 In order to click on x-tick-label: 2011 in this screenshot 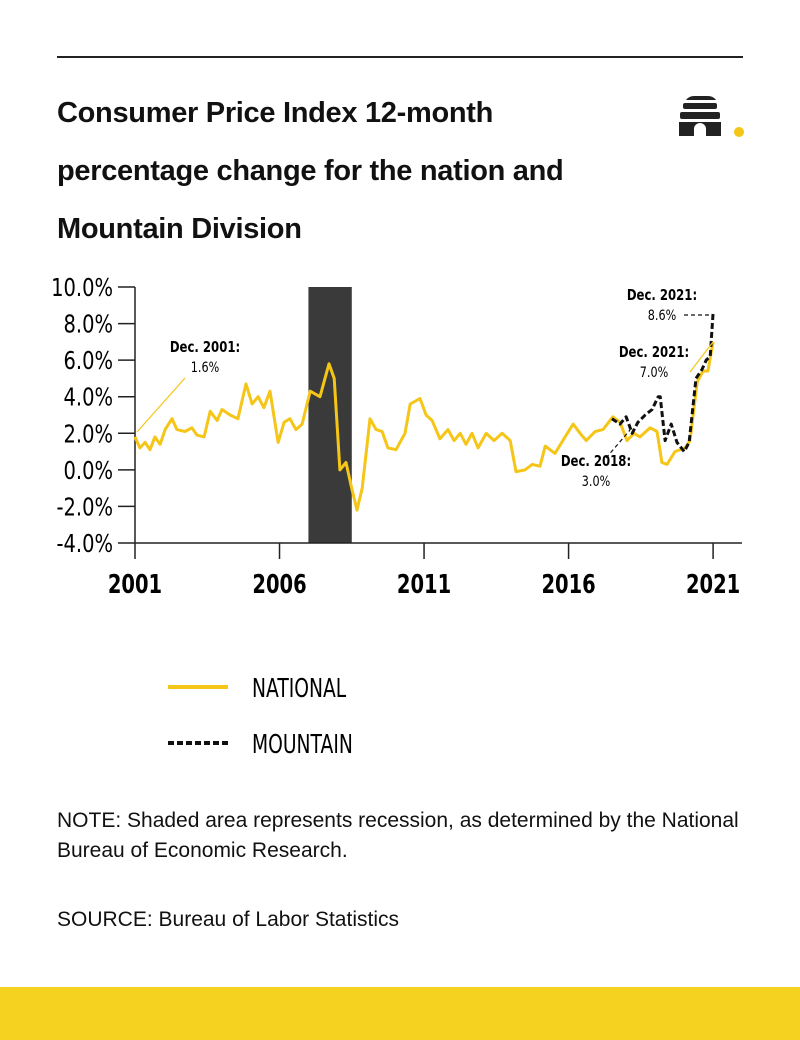, I will do `click(424, 584)`.